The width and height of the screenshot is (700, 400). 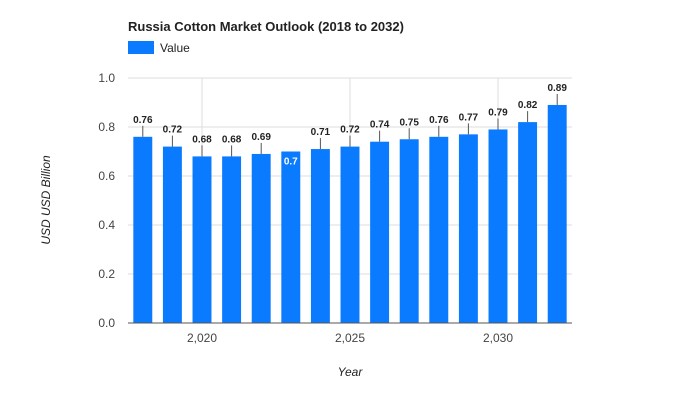 I want to click on data-label: 0.74, so click(x=380, y=125).